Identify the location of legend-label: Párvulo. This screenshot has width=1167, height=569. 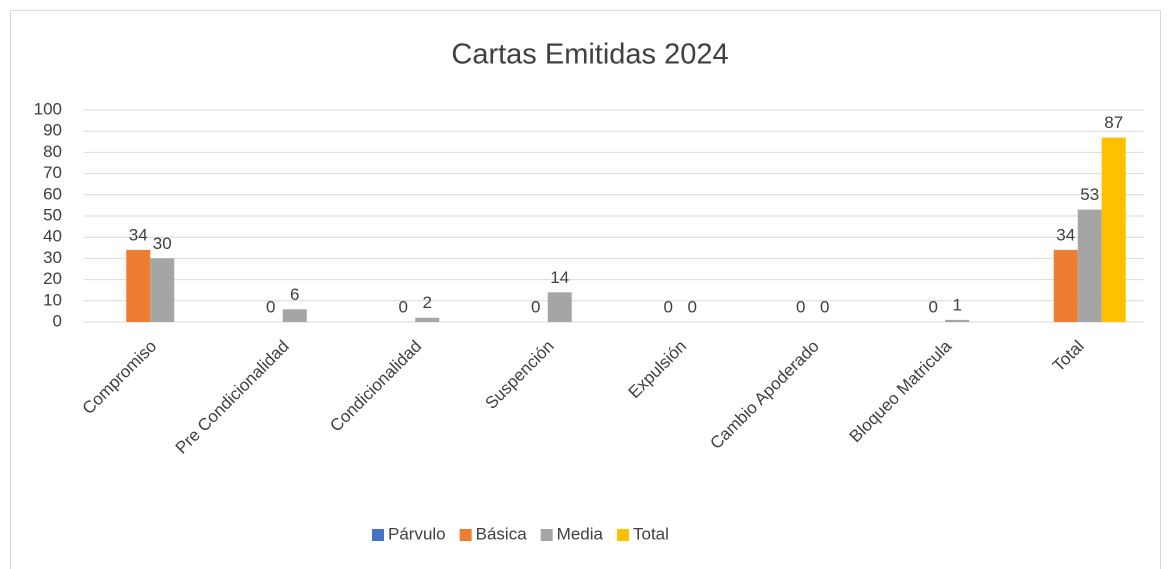
(417, 533).